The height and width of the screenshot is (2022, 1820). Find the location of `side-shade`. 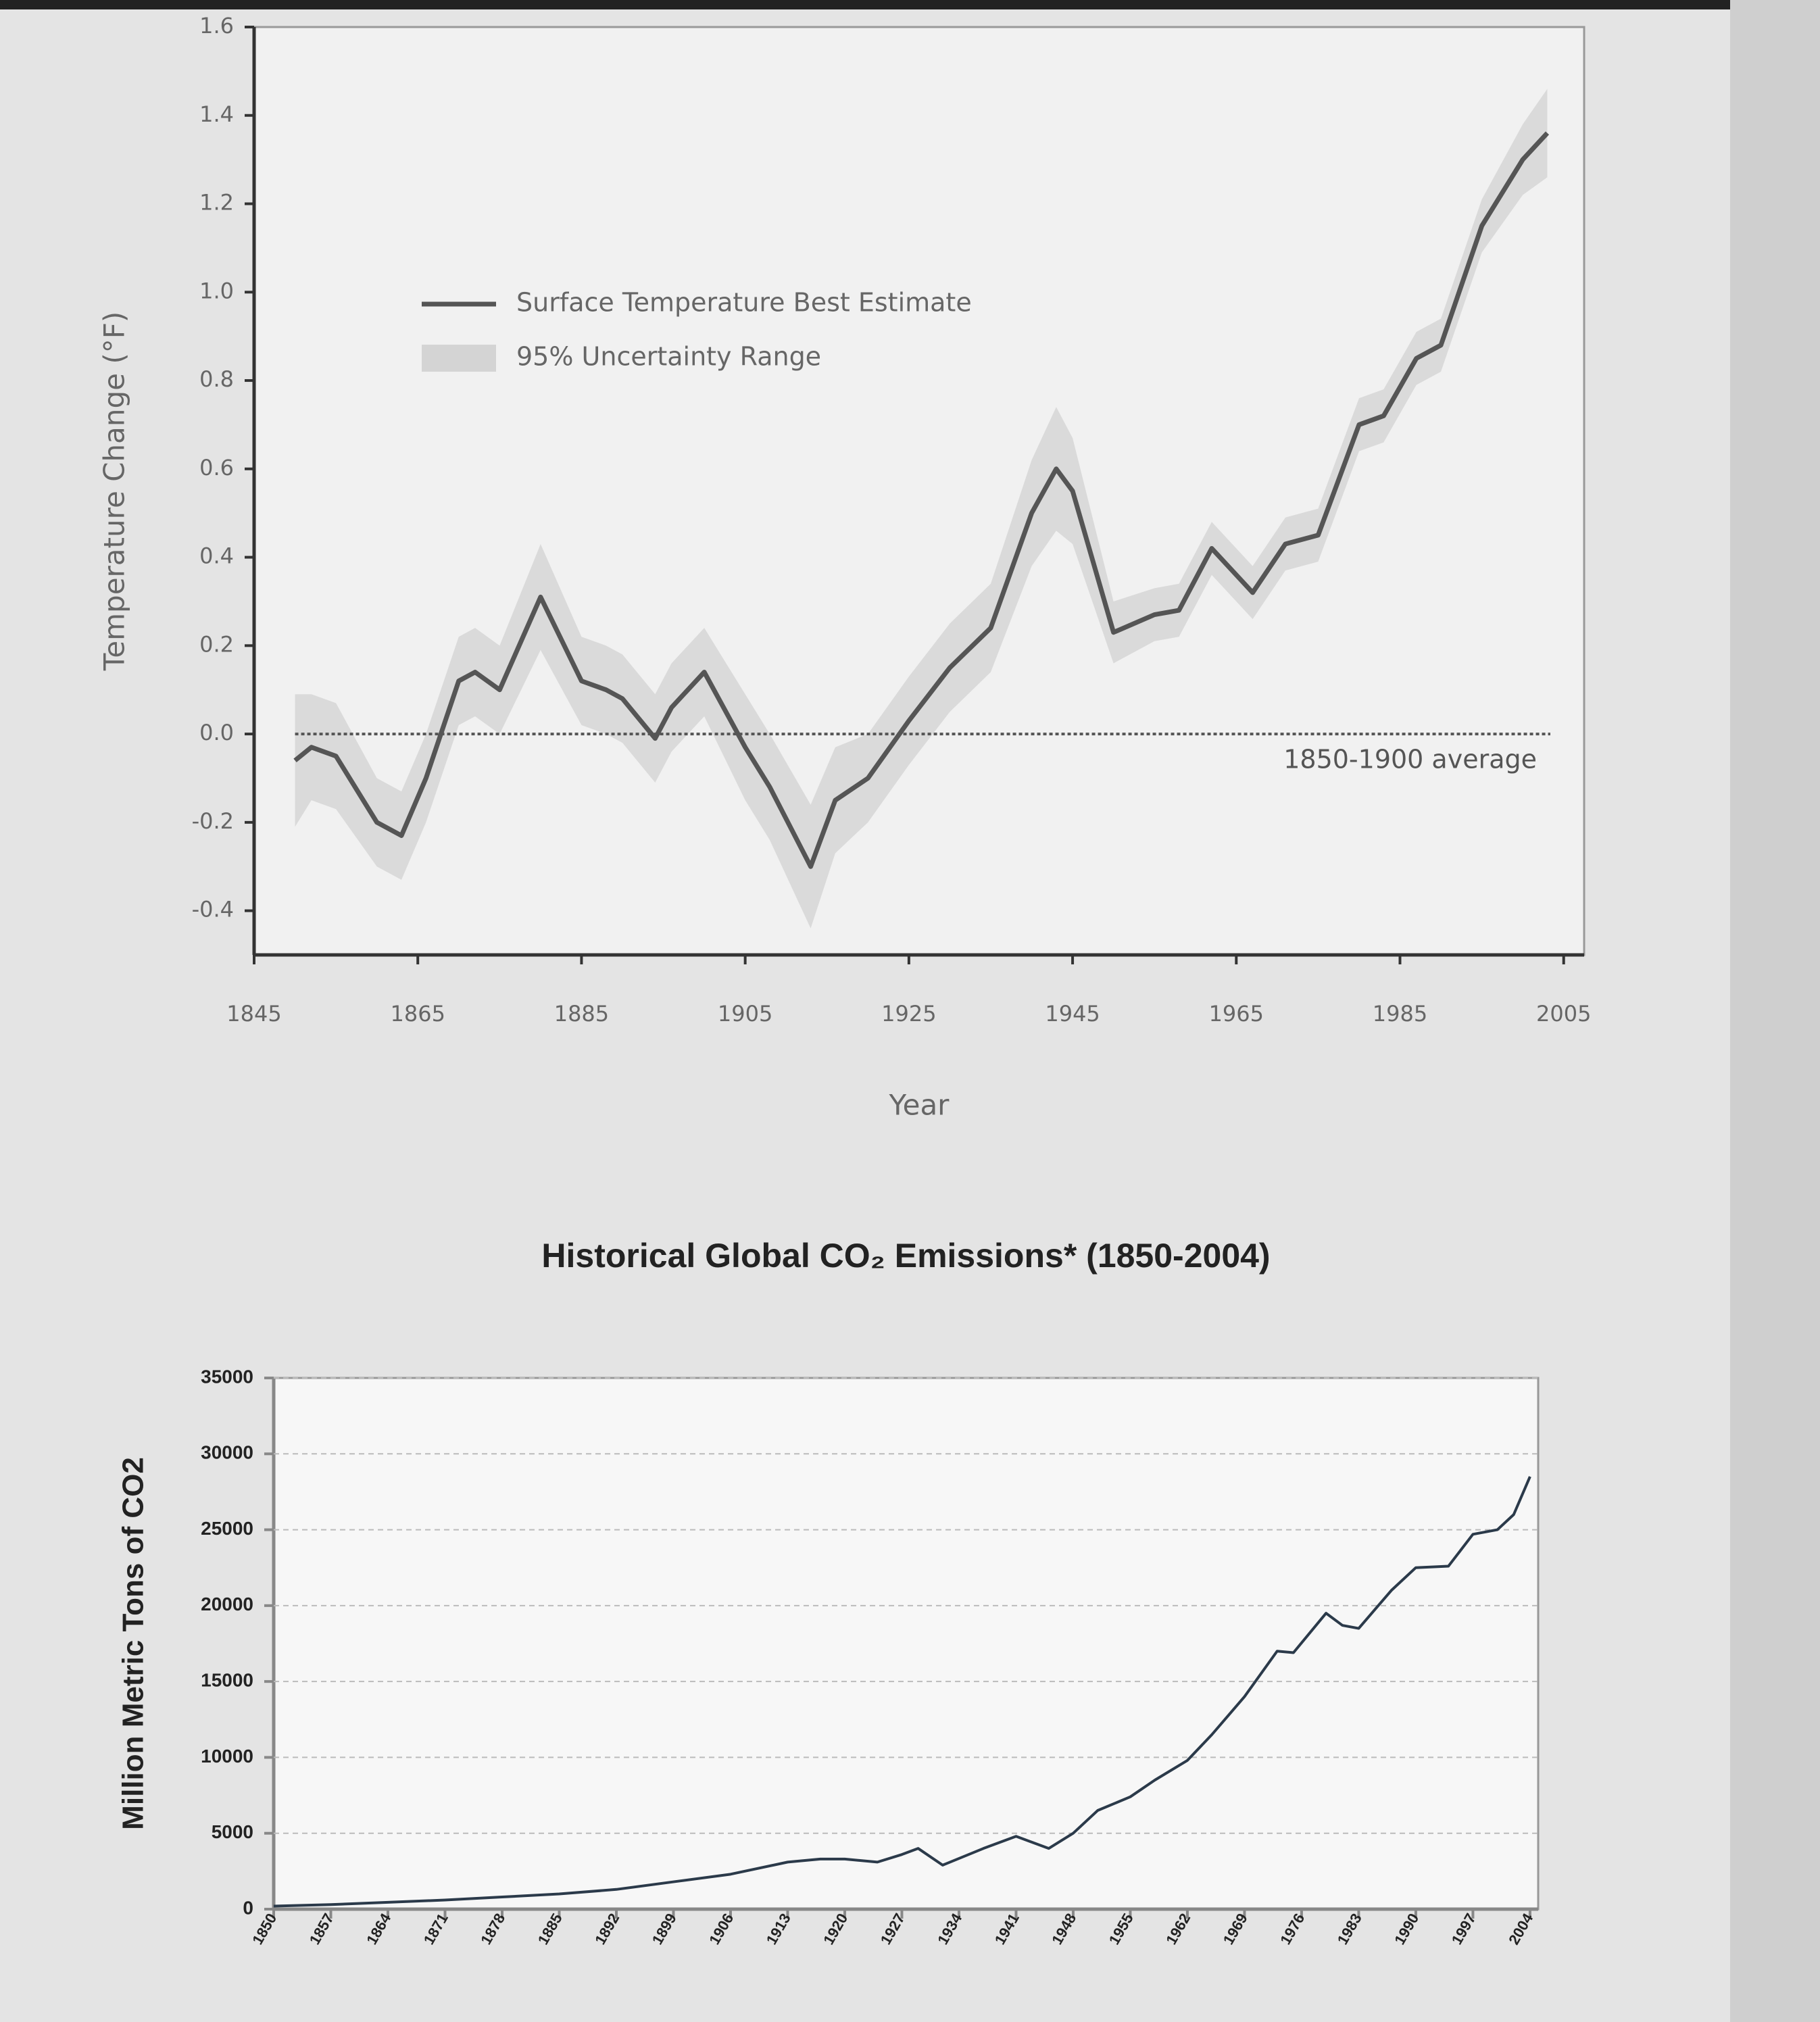

side-shade is located at coordinates (1775, 1011).